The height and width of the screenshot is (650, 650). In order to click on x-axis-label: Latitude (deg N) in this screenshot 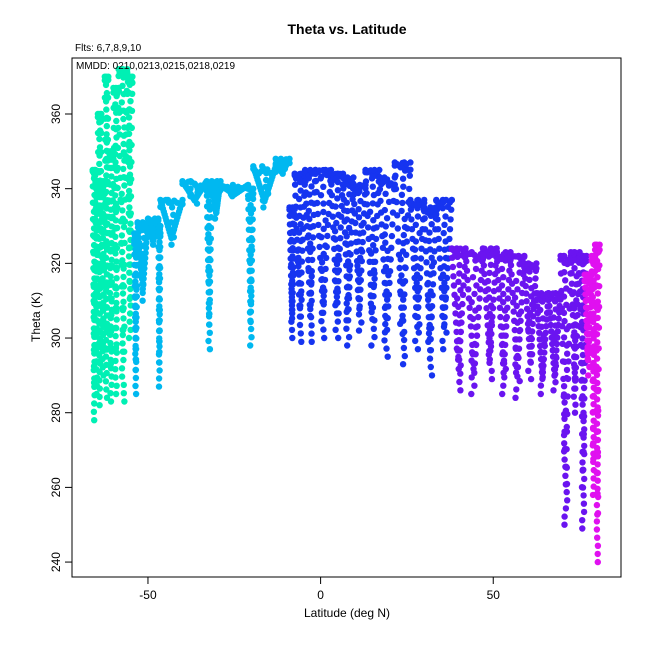, I will do `click(347, 613)`.